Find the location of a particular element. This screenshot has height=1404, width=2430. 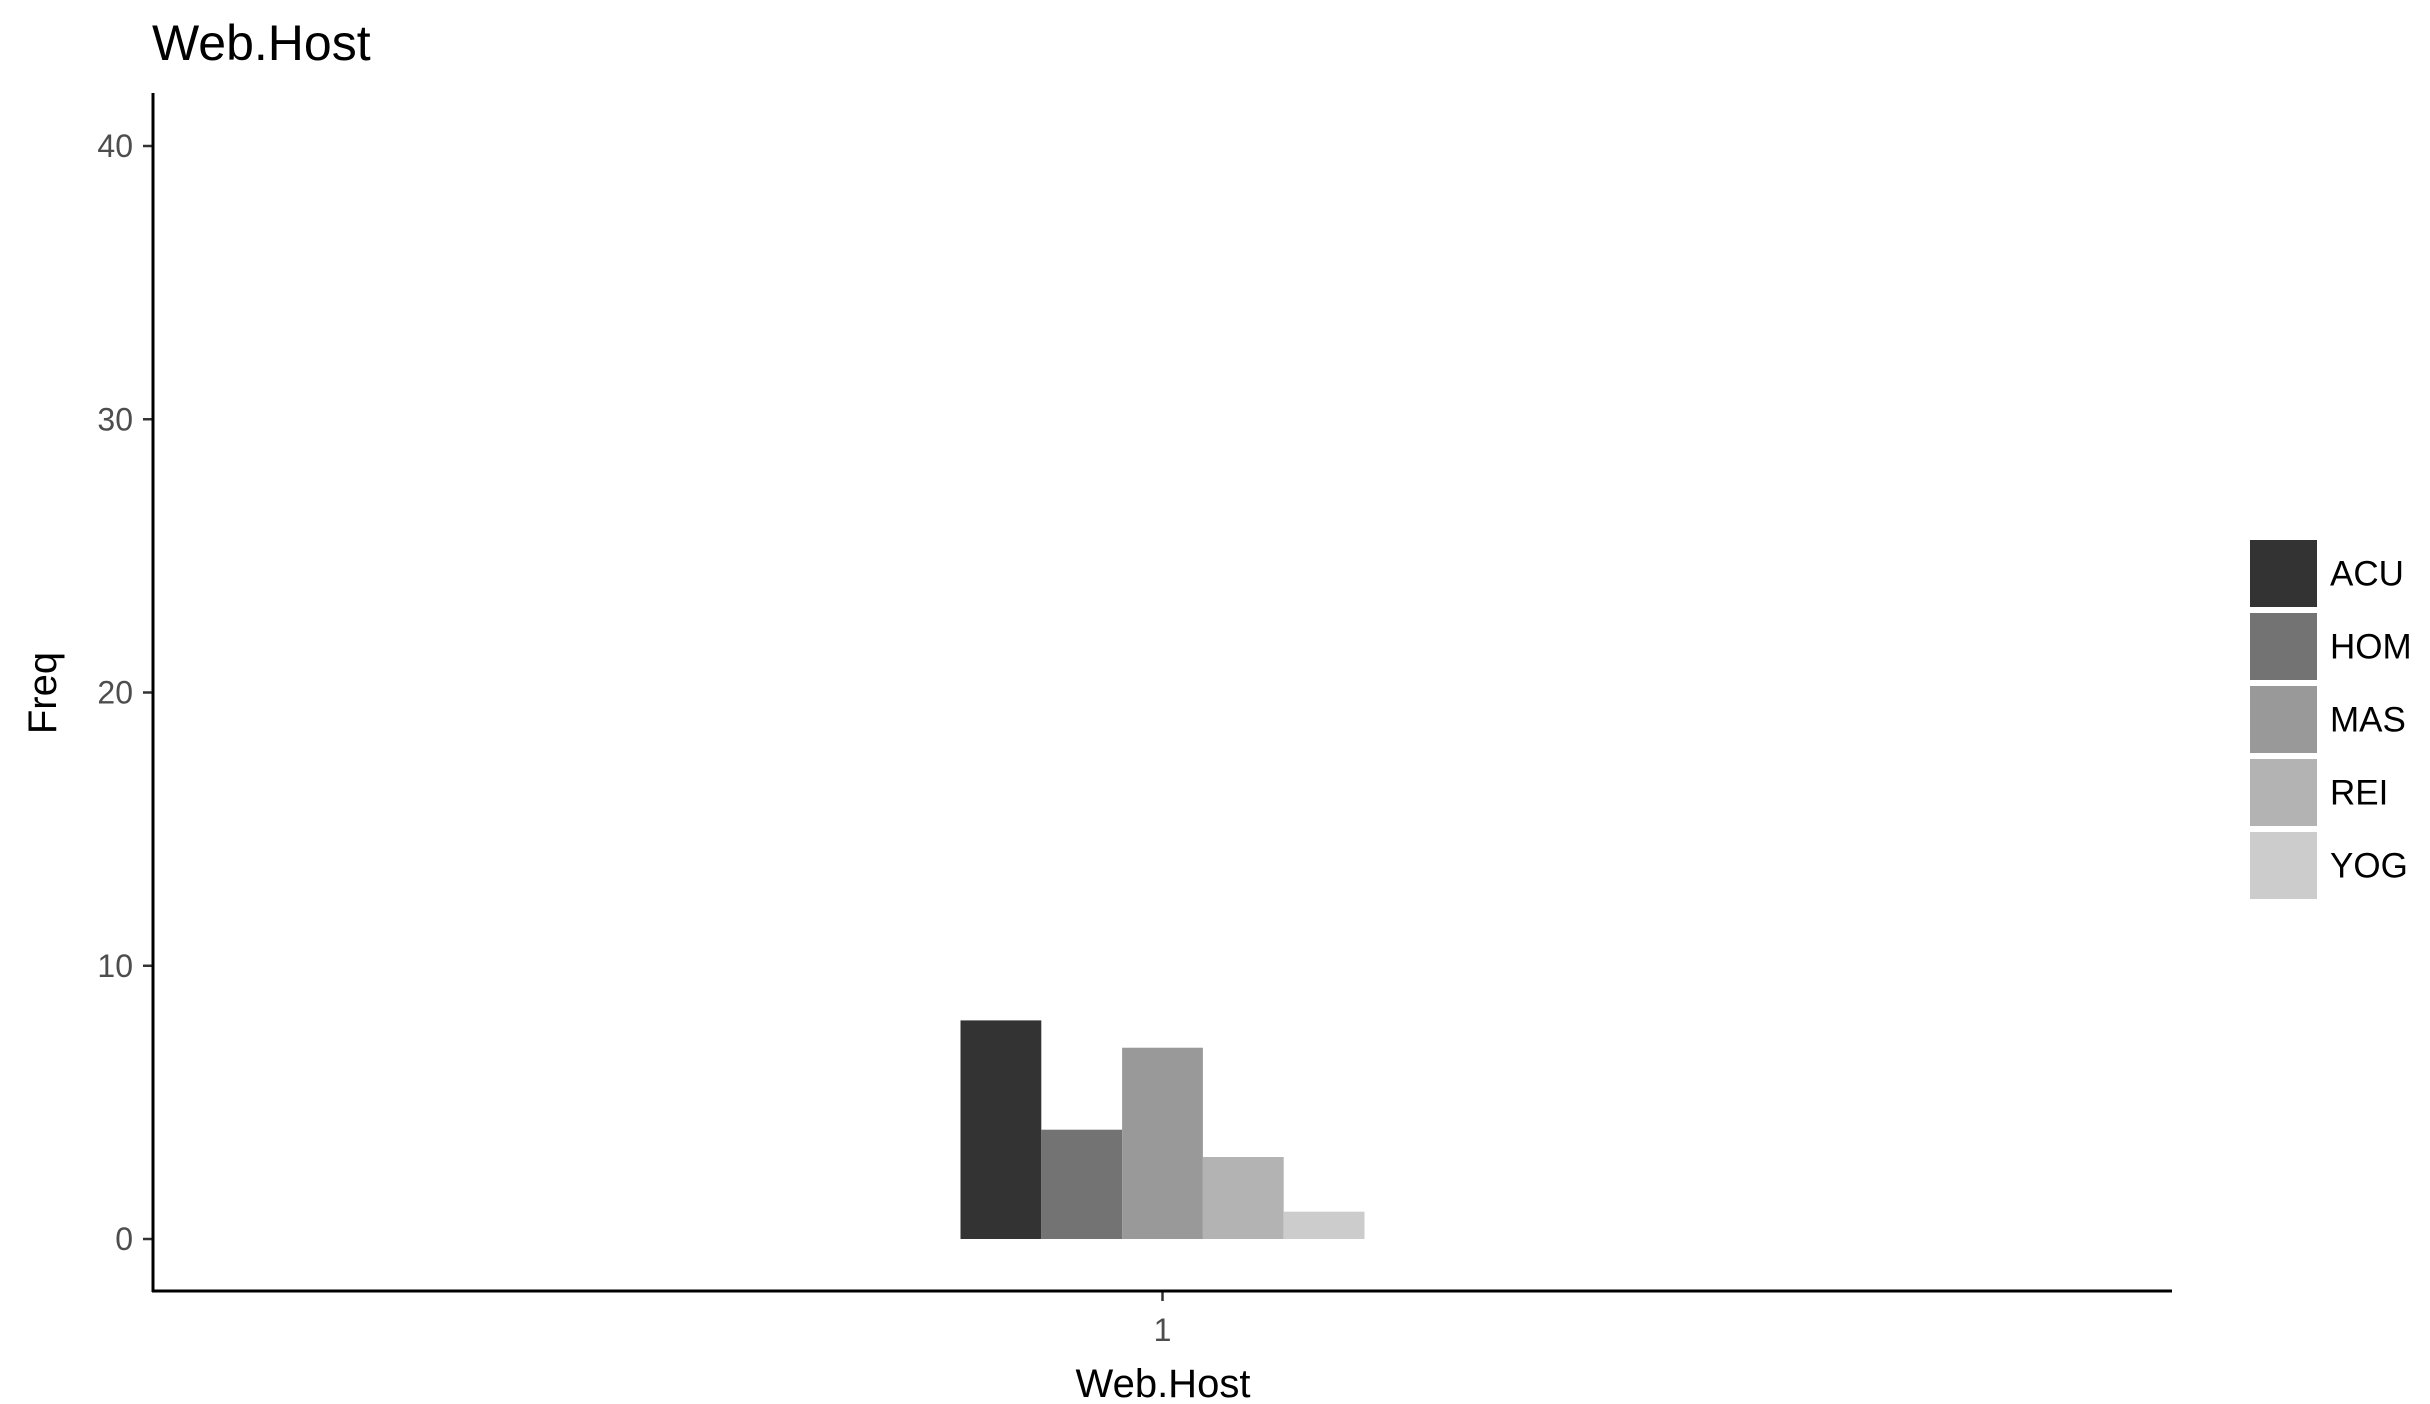

y-axis-title: Freq is located at coordinates (43, 693).